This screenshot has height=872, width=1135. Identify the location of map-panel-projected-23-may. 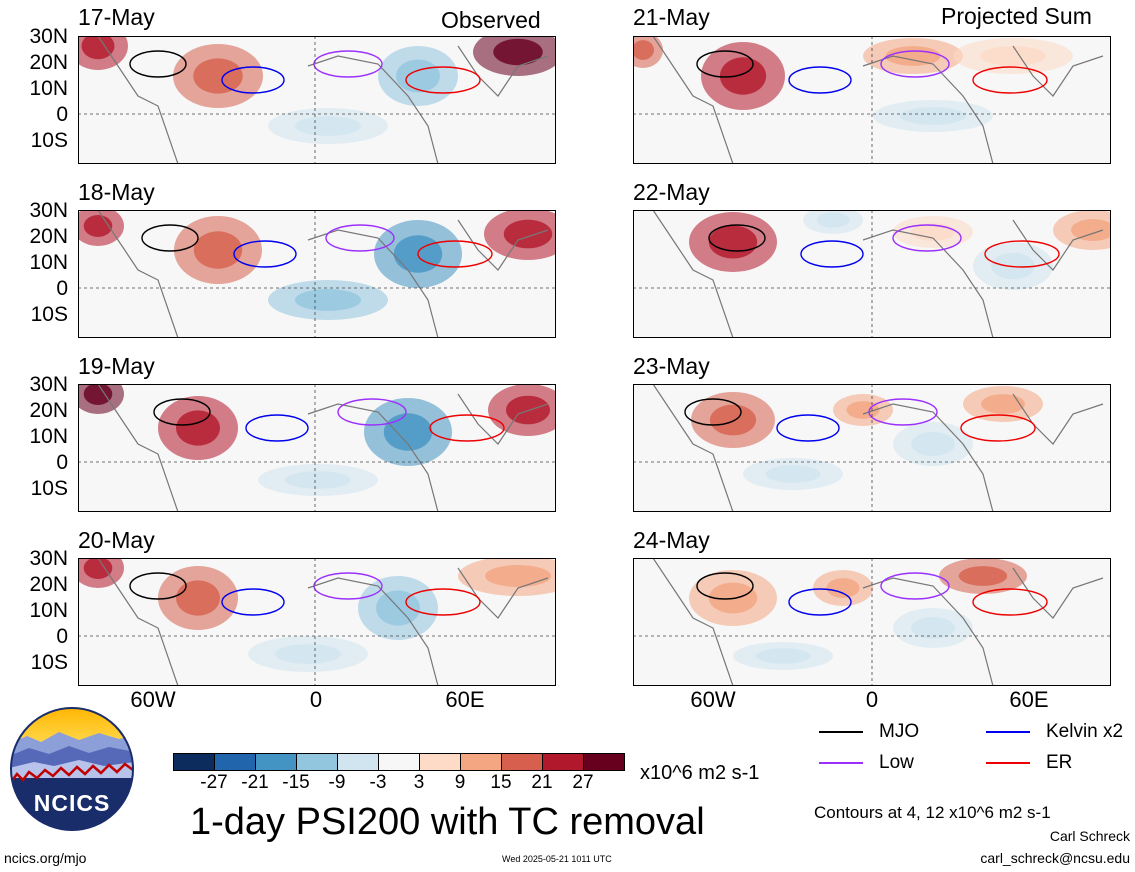
(872, 448).